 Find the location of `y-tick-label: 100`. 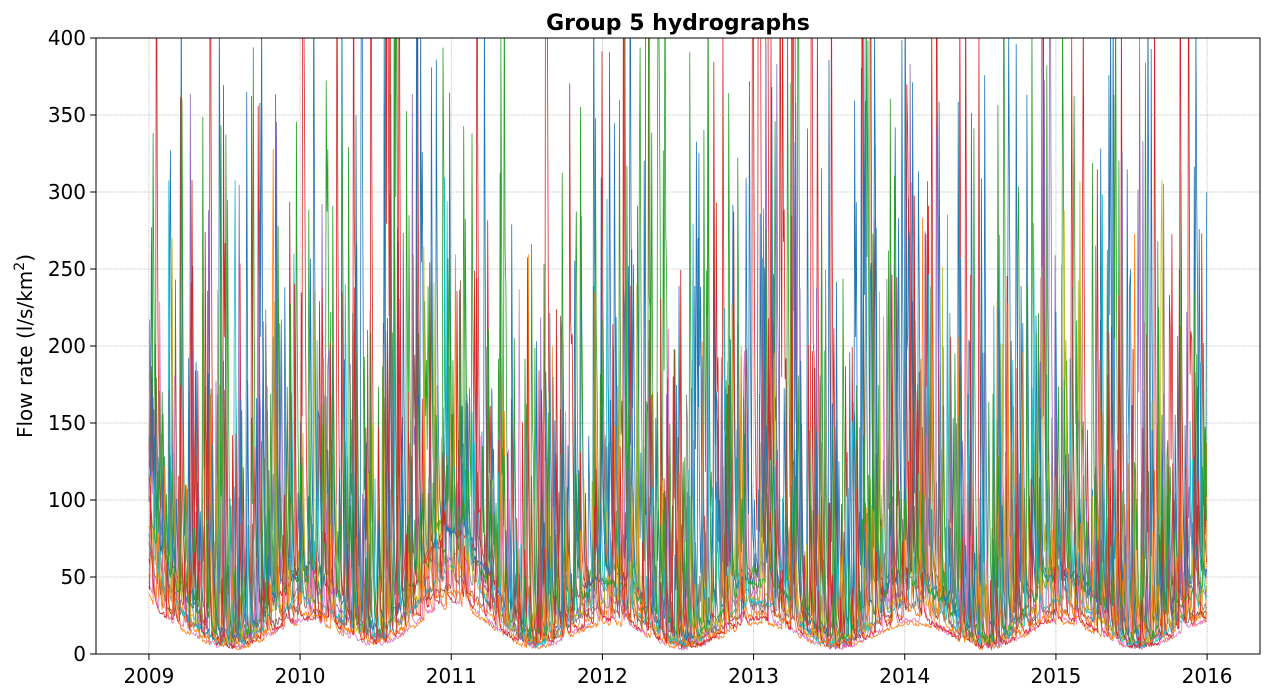

y-tick-label: 100 is located at coordinates (67, 500).